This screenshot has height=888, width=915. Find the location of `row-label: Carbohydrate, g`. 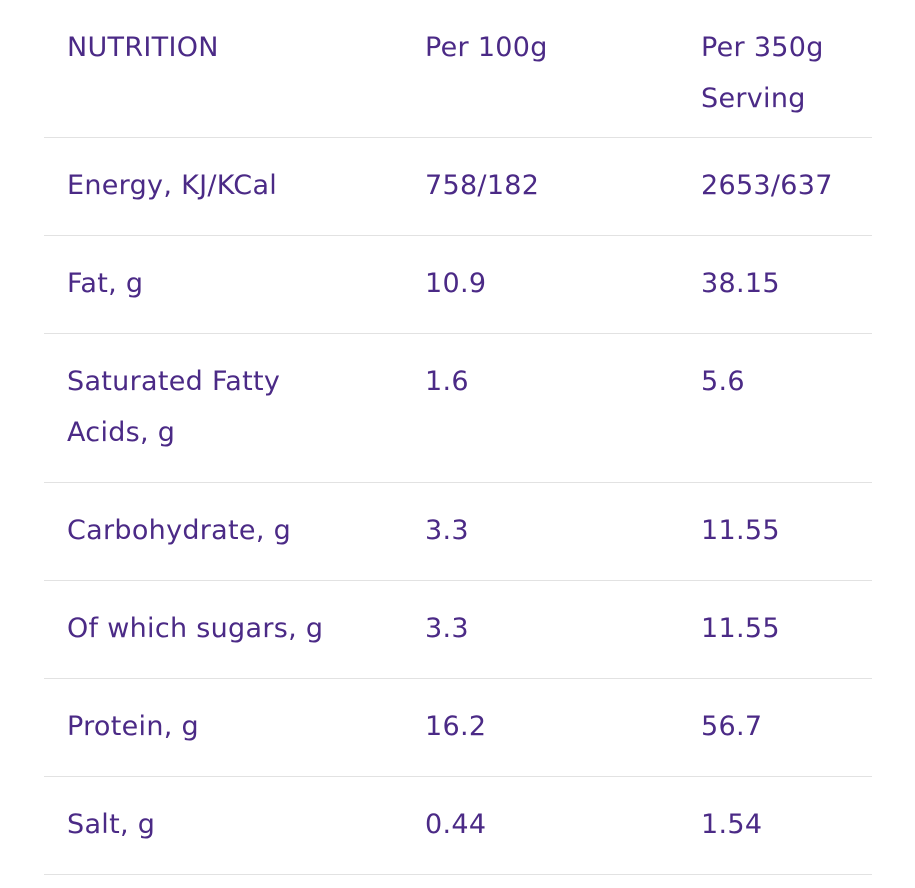

row-label: Carbohydrate, g is located at coordinates (179, 530).